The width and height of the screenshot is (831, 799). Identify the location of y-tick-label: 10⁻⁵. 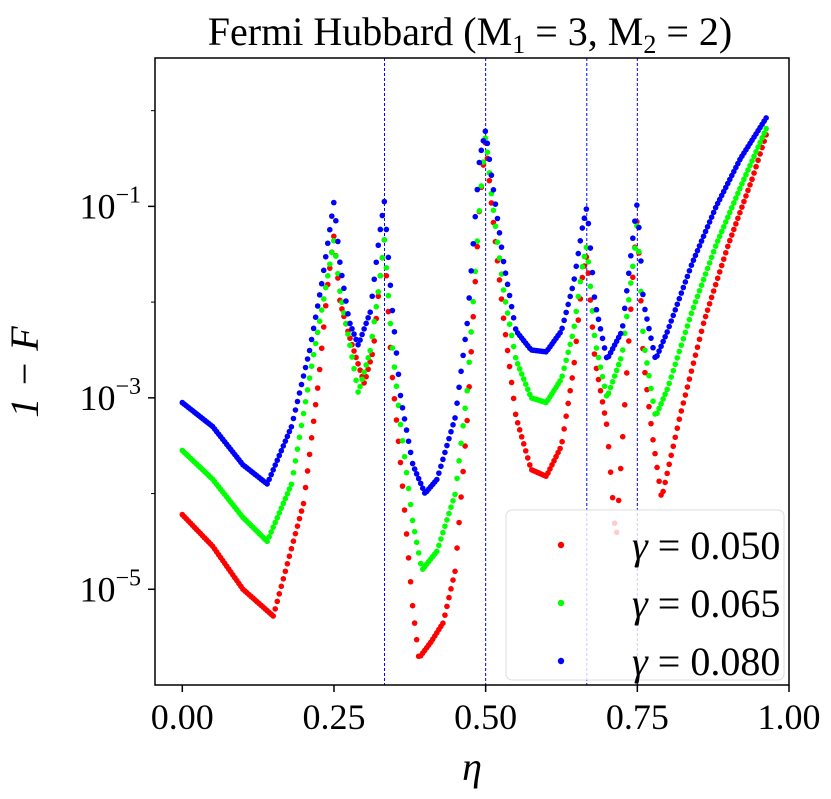
(110, 587).